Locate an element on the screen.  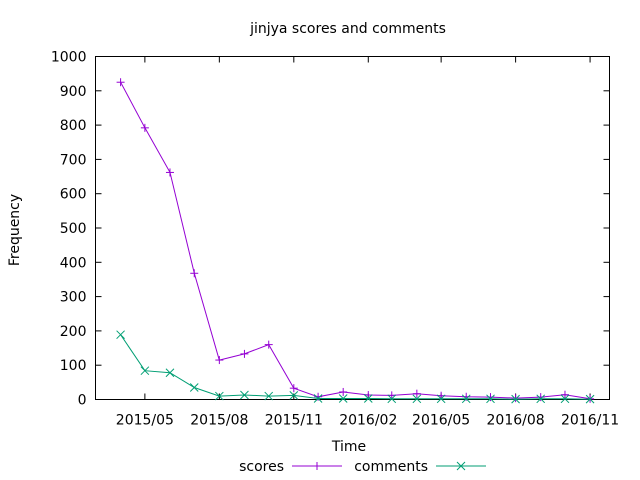
y-tick-label: 400 is located at coordinates (73, 263).